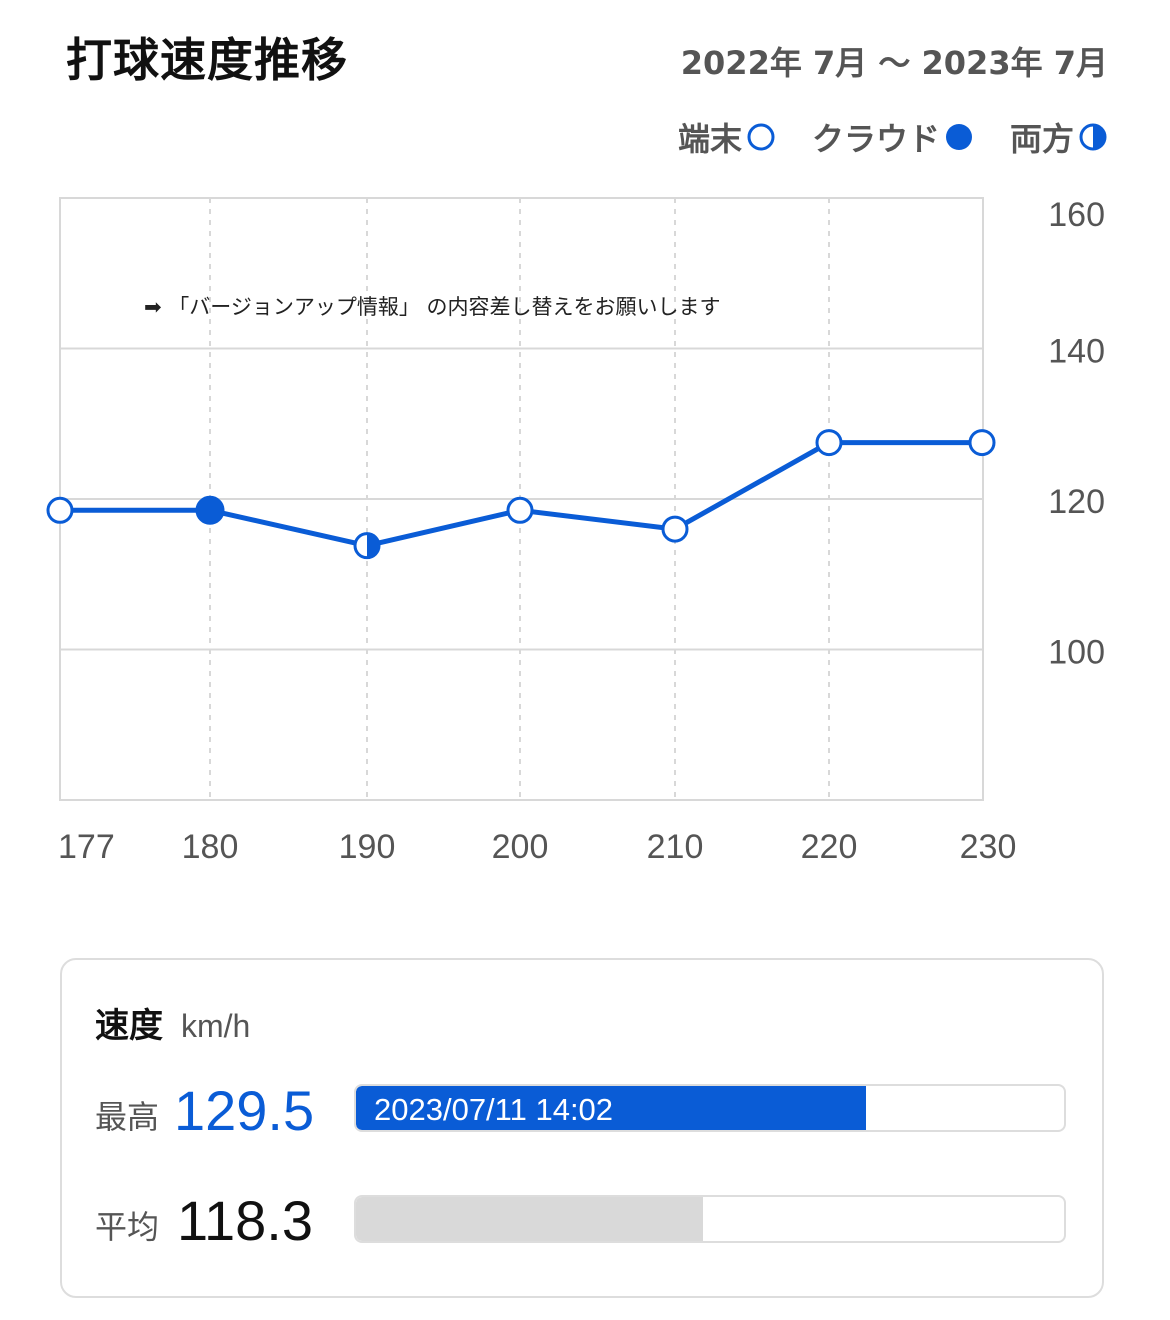  I want to click on legend-item-both: 両方, so click(1059, 137).